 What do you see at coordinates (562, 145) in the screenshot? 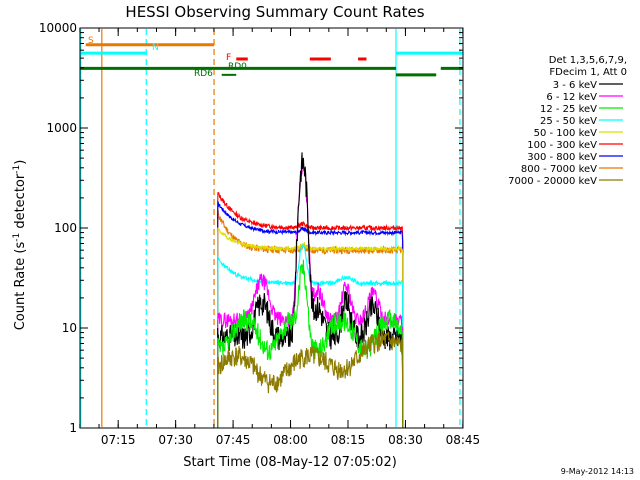
I see `legend-label: 100 - 300 keV` at bounding box center [562, 145].